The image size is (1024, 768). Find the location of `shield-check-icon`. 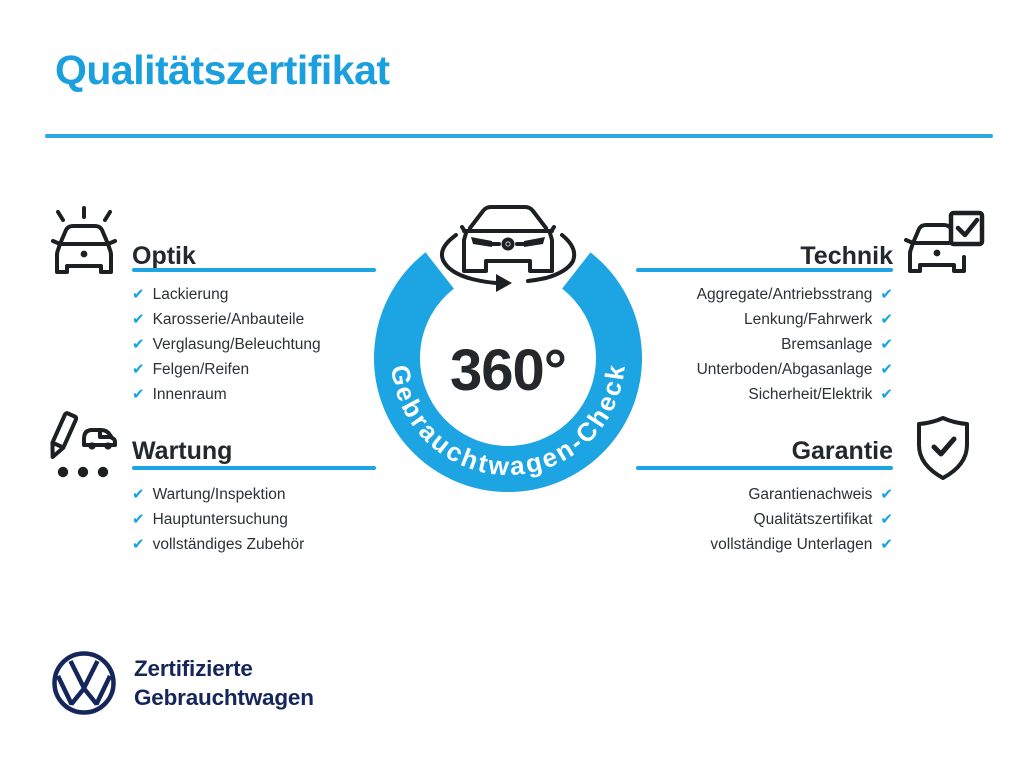

shield-check-icon is located at coordinates (943, 448).